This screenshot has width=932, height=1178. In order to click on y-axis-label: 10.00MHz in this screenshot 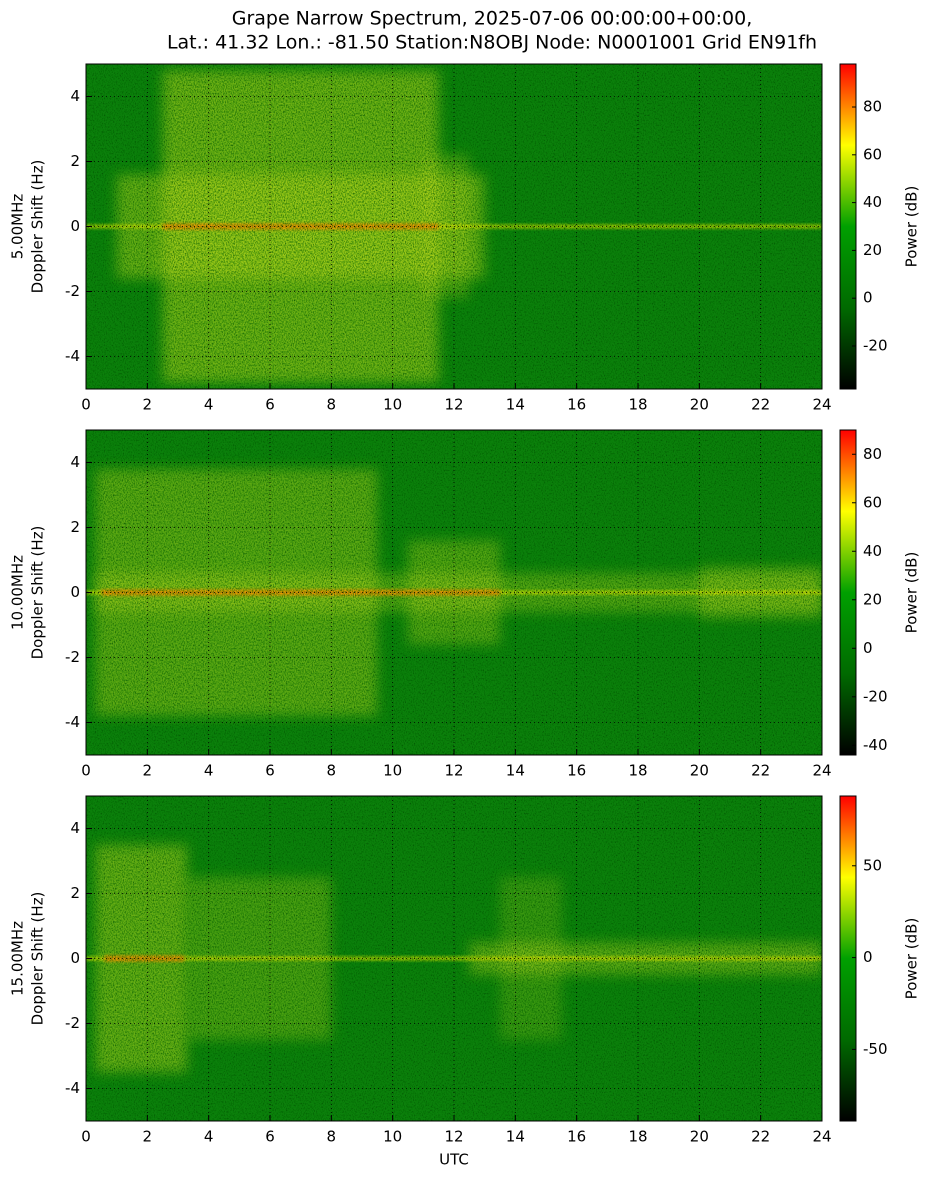, I will do `click(18, 592)`.